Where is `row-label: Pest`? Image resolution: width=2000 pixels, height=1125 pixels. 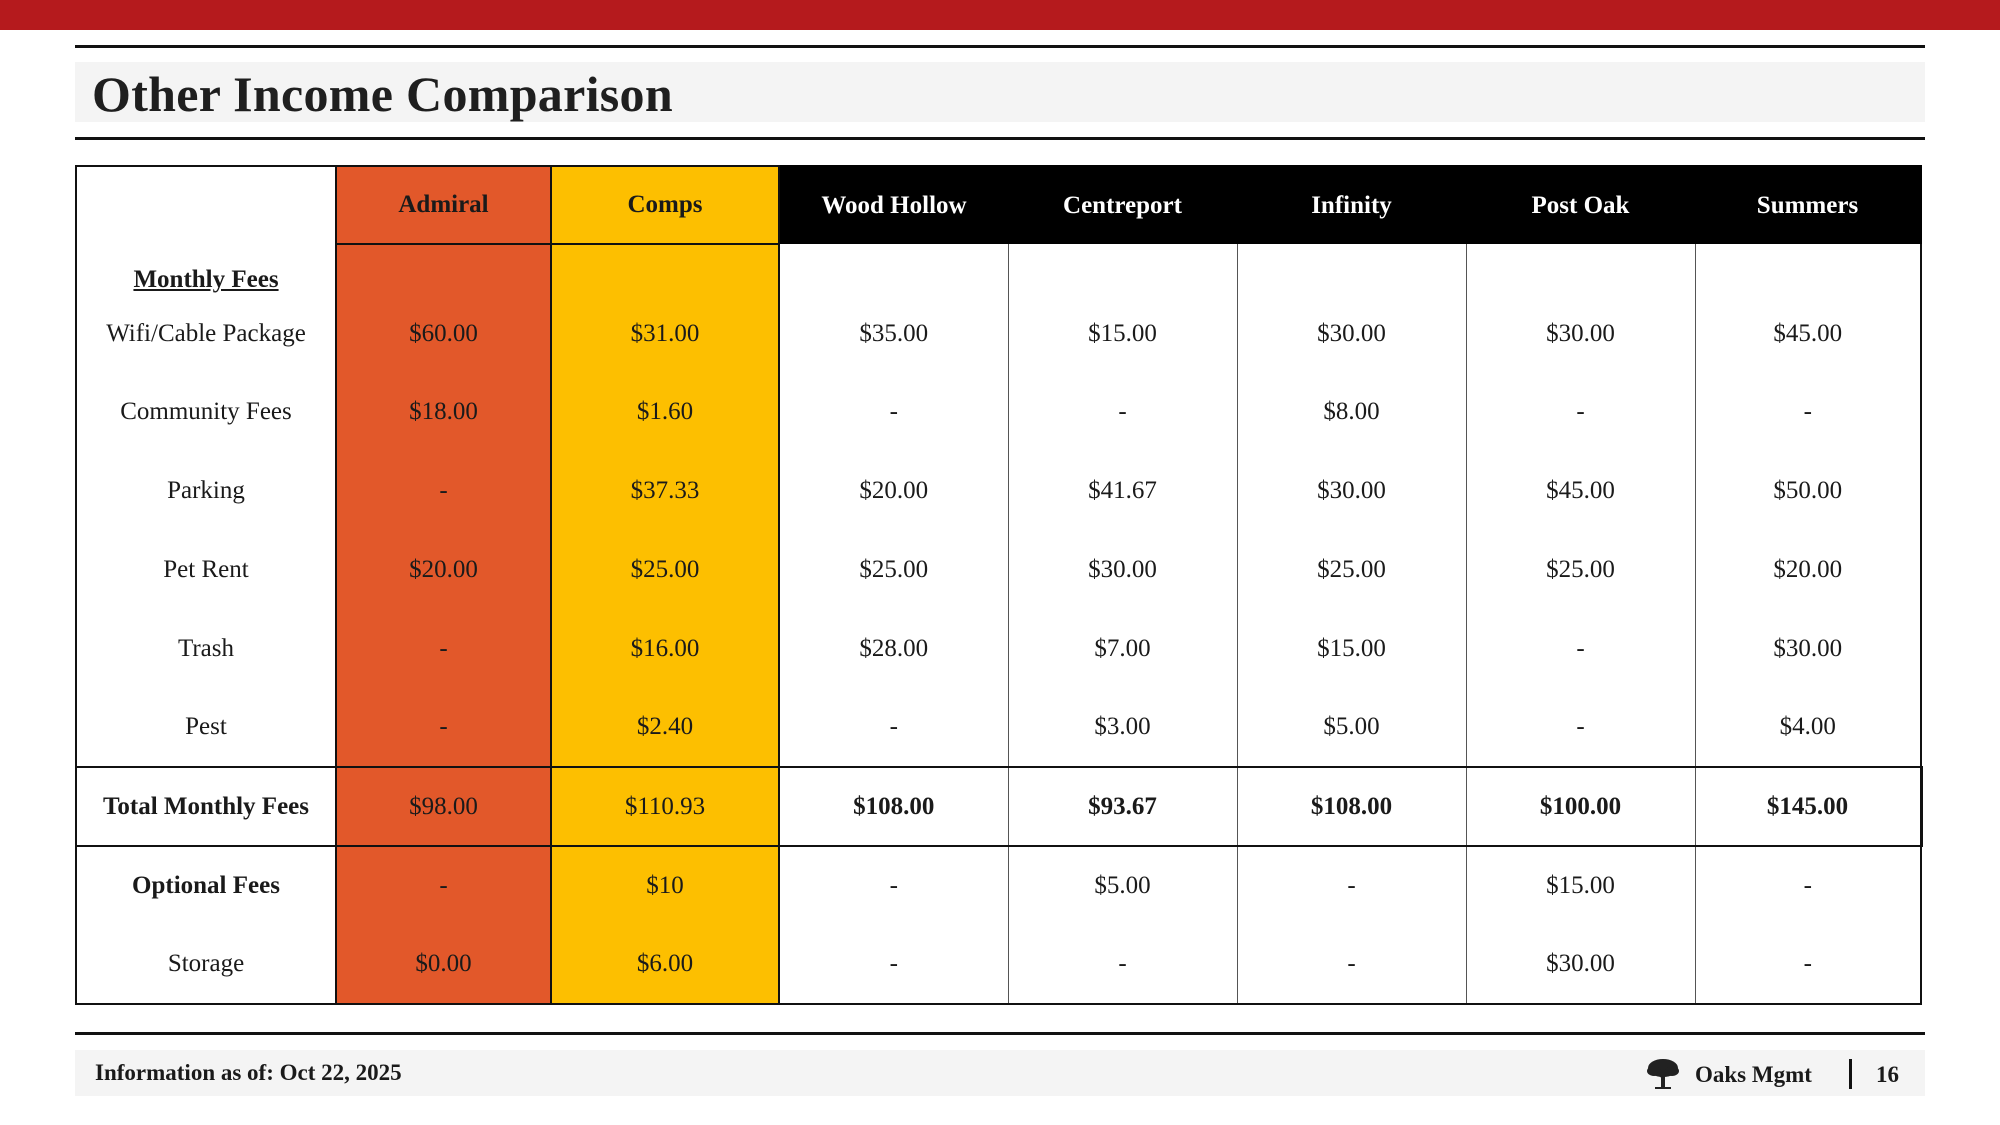 row-label: Pest is located at coordinates (205, 727).